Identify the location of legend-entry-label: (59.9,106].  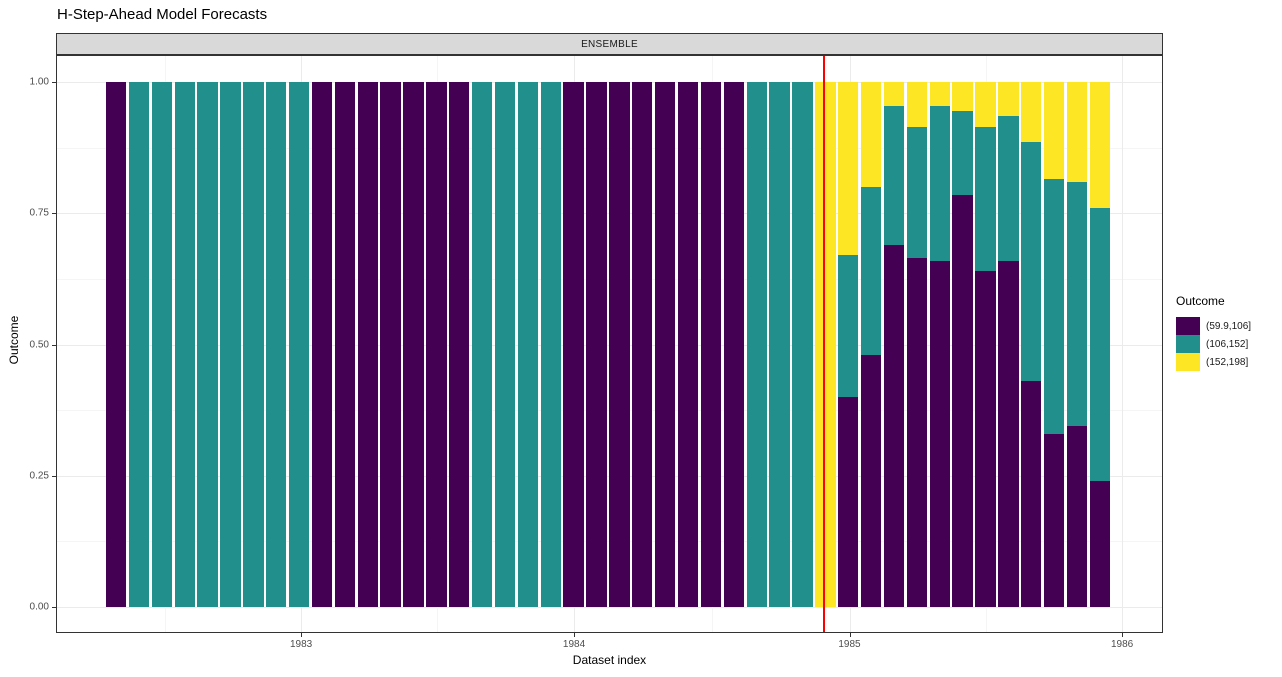
(1229, 326).